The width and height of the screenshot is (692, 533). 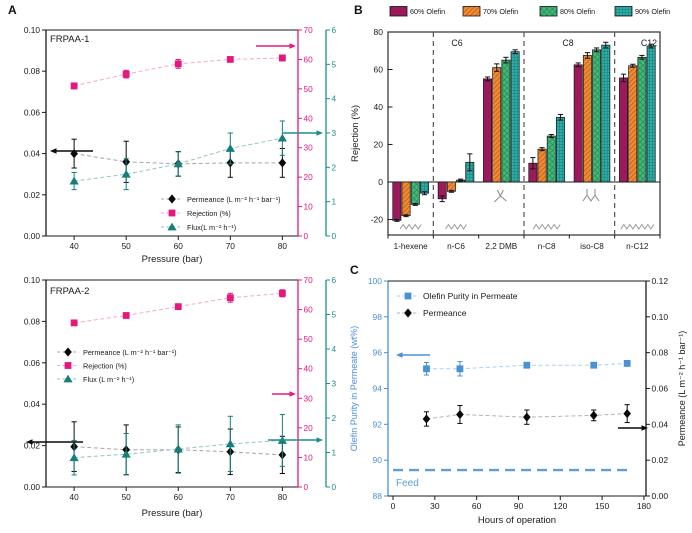 What do you see at coordinates (644, 506) in the screenshot?
I see `x-tick-label: 180` at bounding box center [644, 506].